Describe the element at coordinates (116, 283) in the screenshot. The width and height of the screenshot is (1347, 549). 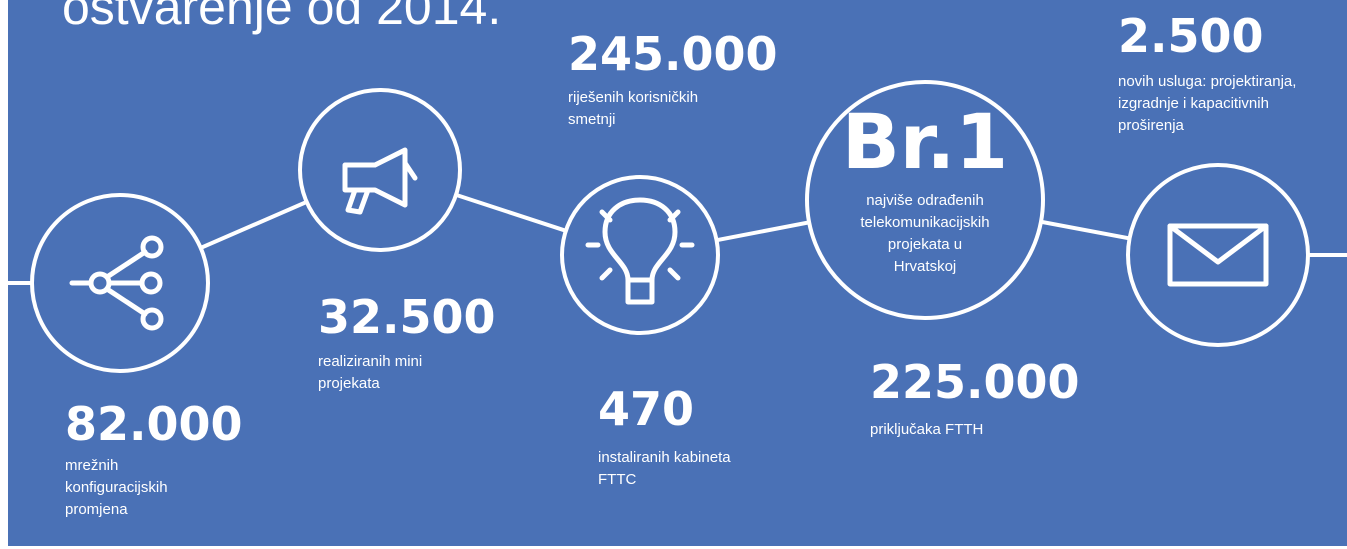
I see `share-icon` at that location.